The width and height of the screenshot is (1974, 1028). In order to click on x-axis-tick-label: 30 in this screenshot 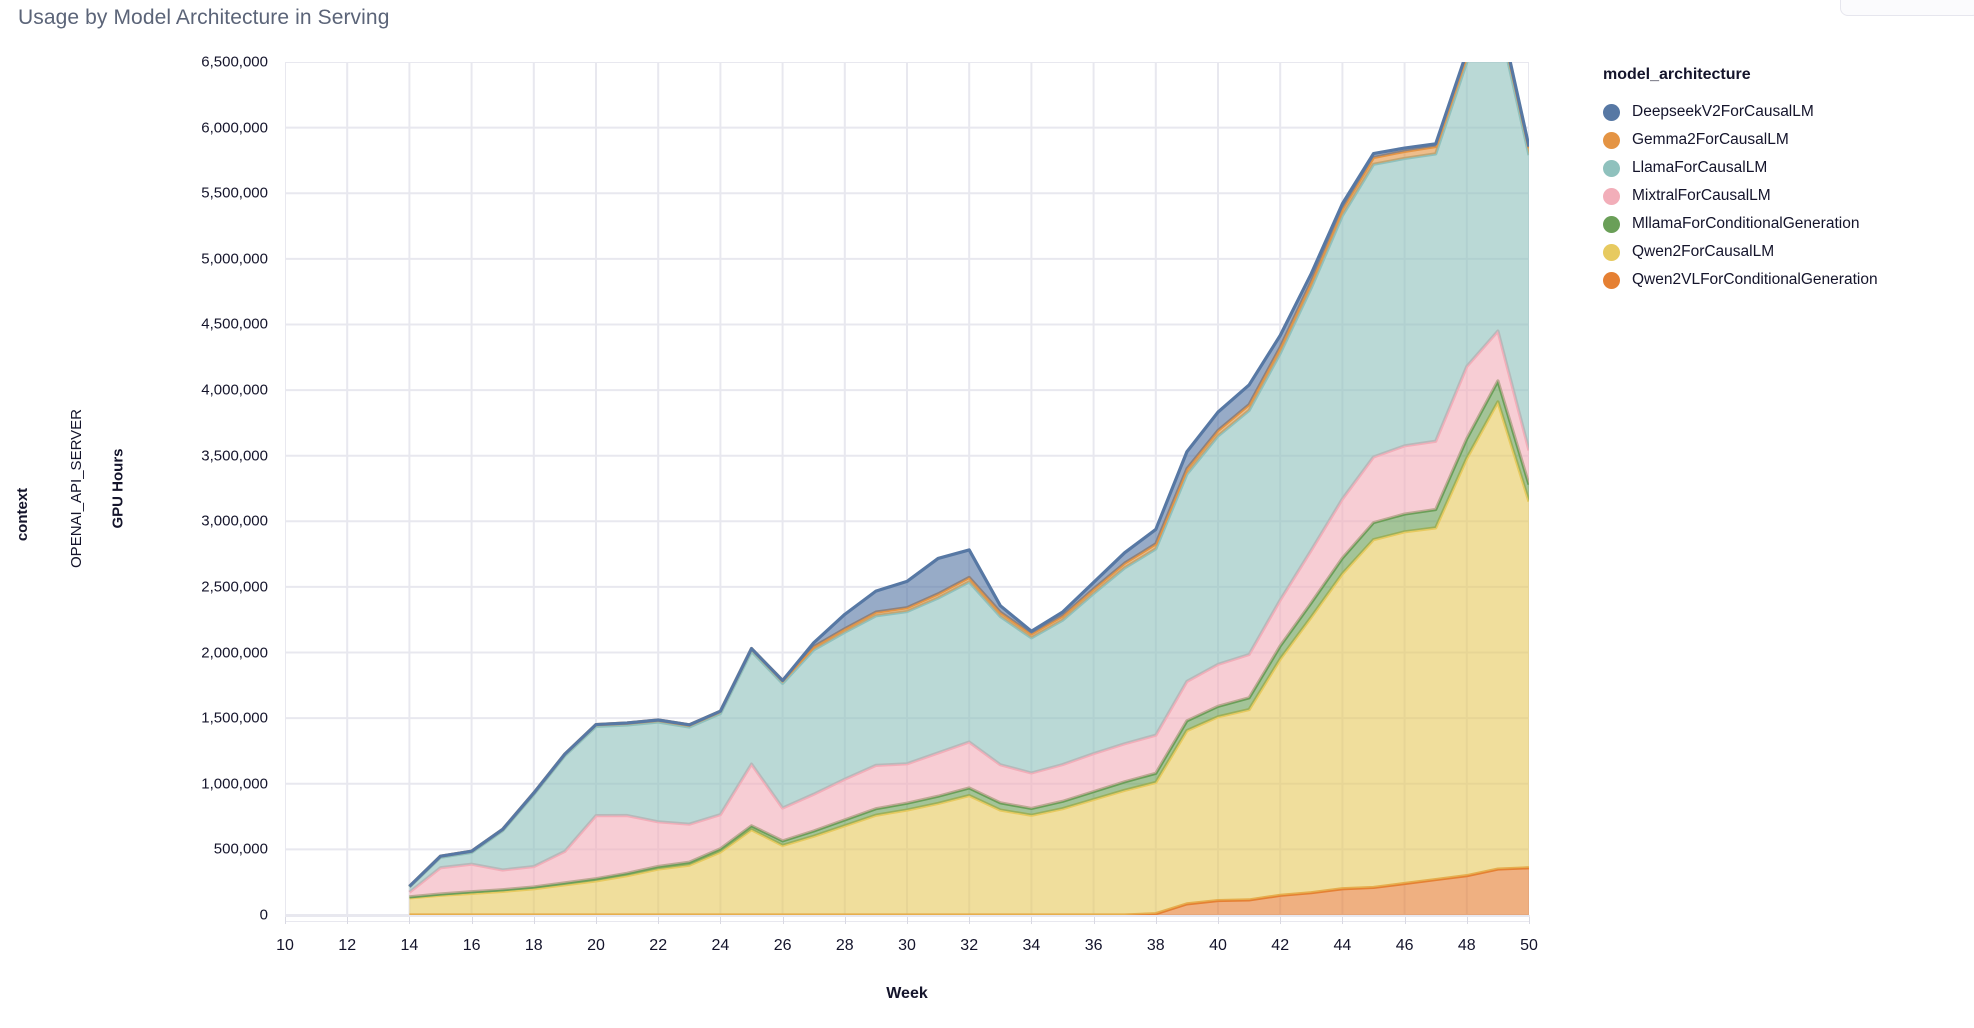, I will do `click(907, 945)`.